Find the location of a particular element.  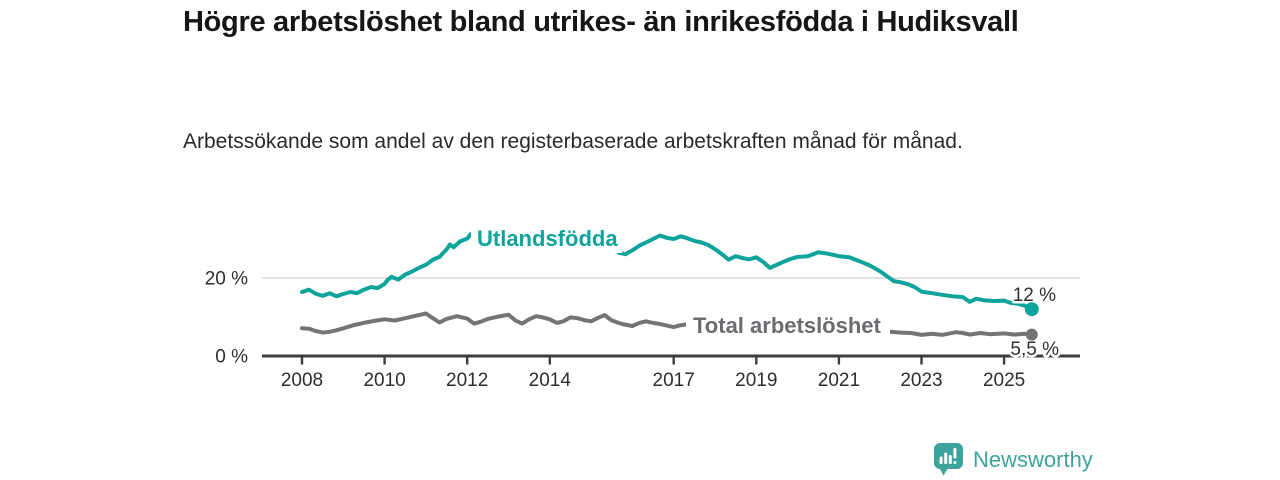

utlandsfodda-series-label: Utlandsfödda is located at coordinates (547, 238).